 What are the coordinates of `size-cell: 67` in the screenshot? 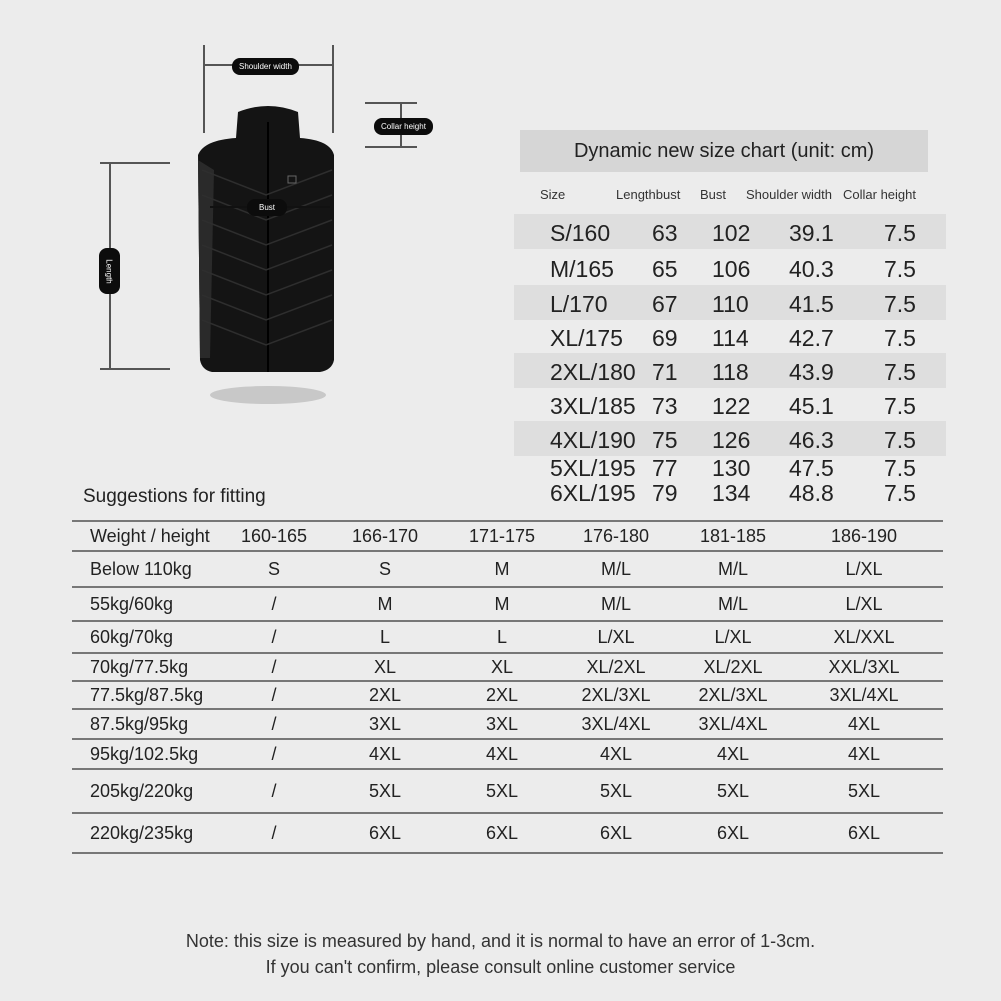 It's located at (665, 304).